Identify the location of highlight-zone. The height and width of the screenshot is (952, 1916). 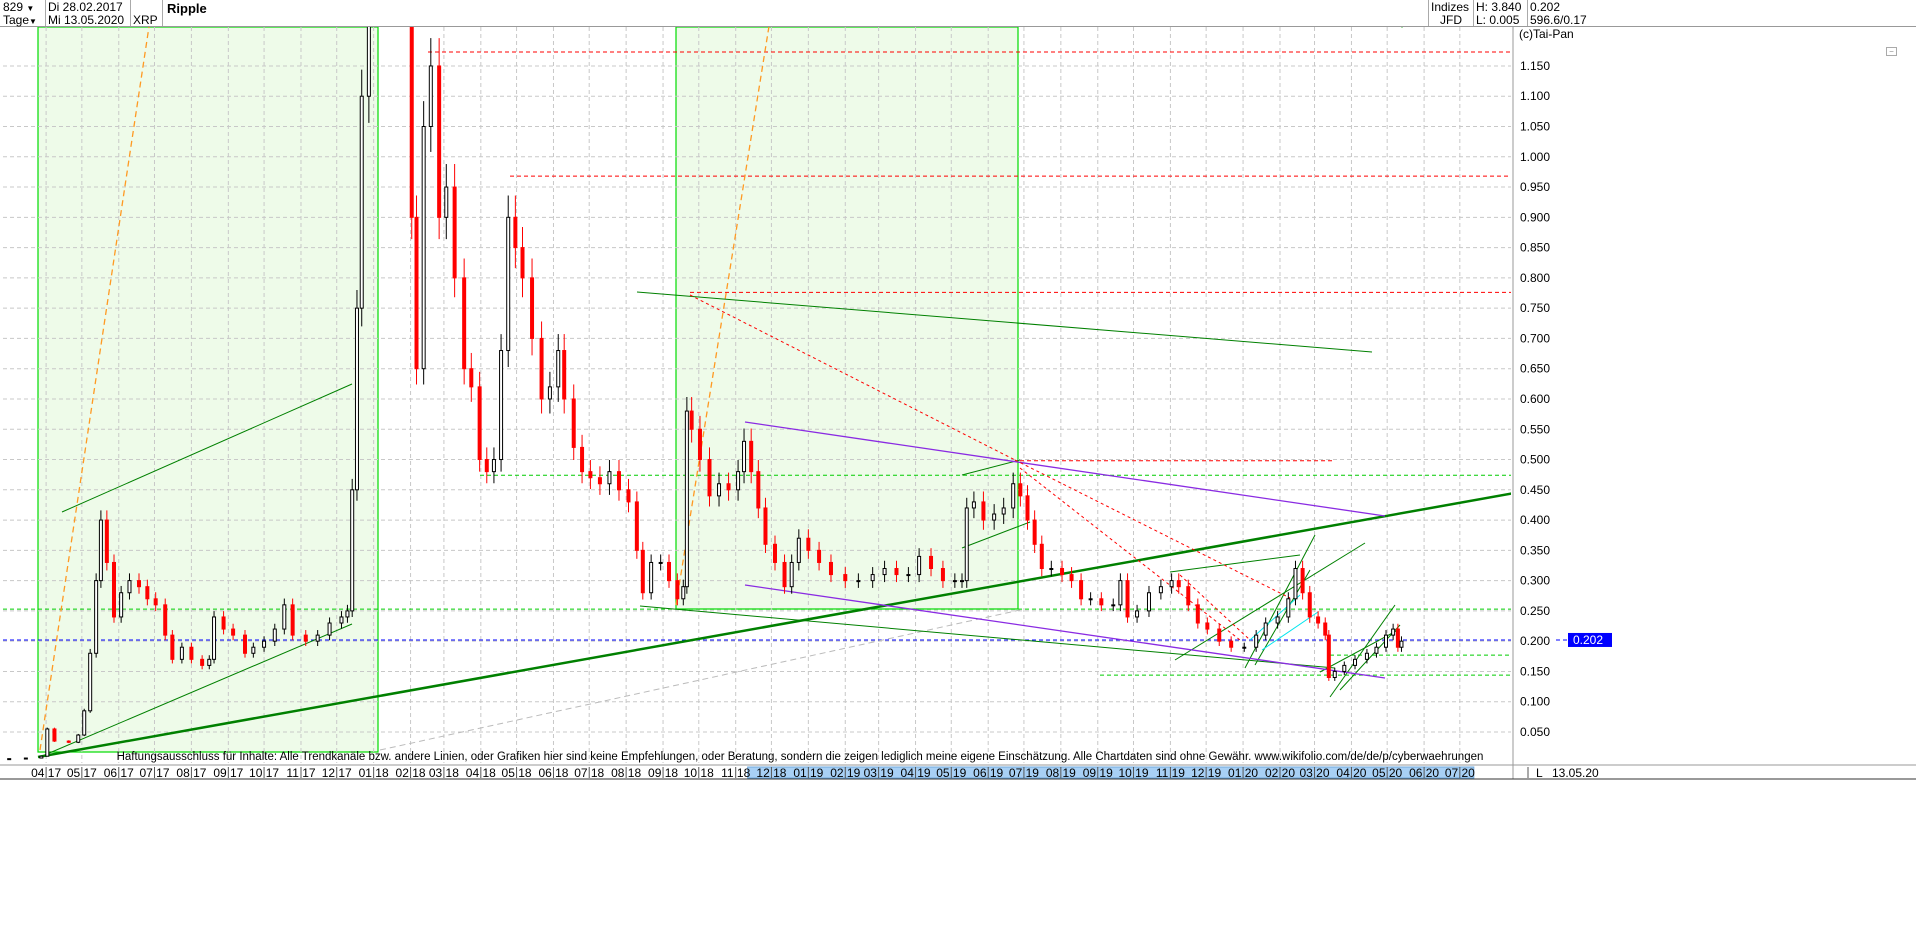
(208, 390).